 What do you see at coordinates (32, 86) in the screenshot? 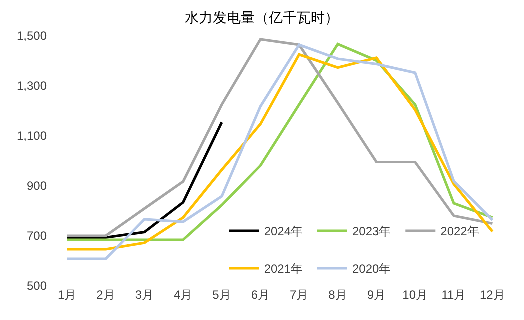
I see `y-tick-label: 1,300` at bounding box center [32, 86].